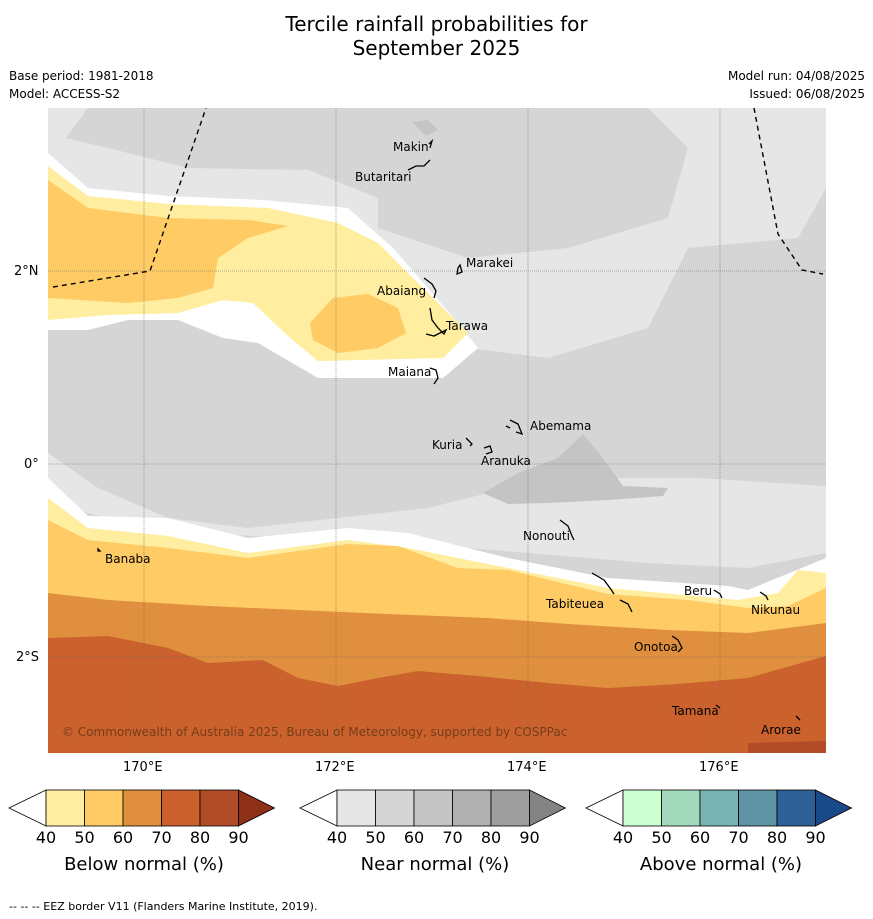 The width and height of the screenshot is (873, 919). What do you see at coordinates (434, 376) in the screenshot?
I see `island-maiana-shape` at bounding box center [434, 376].